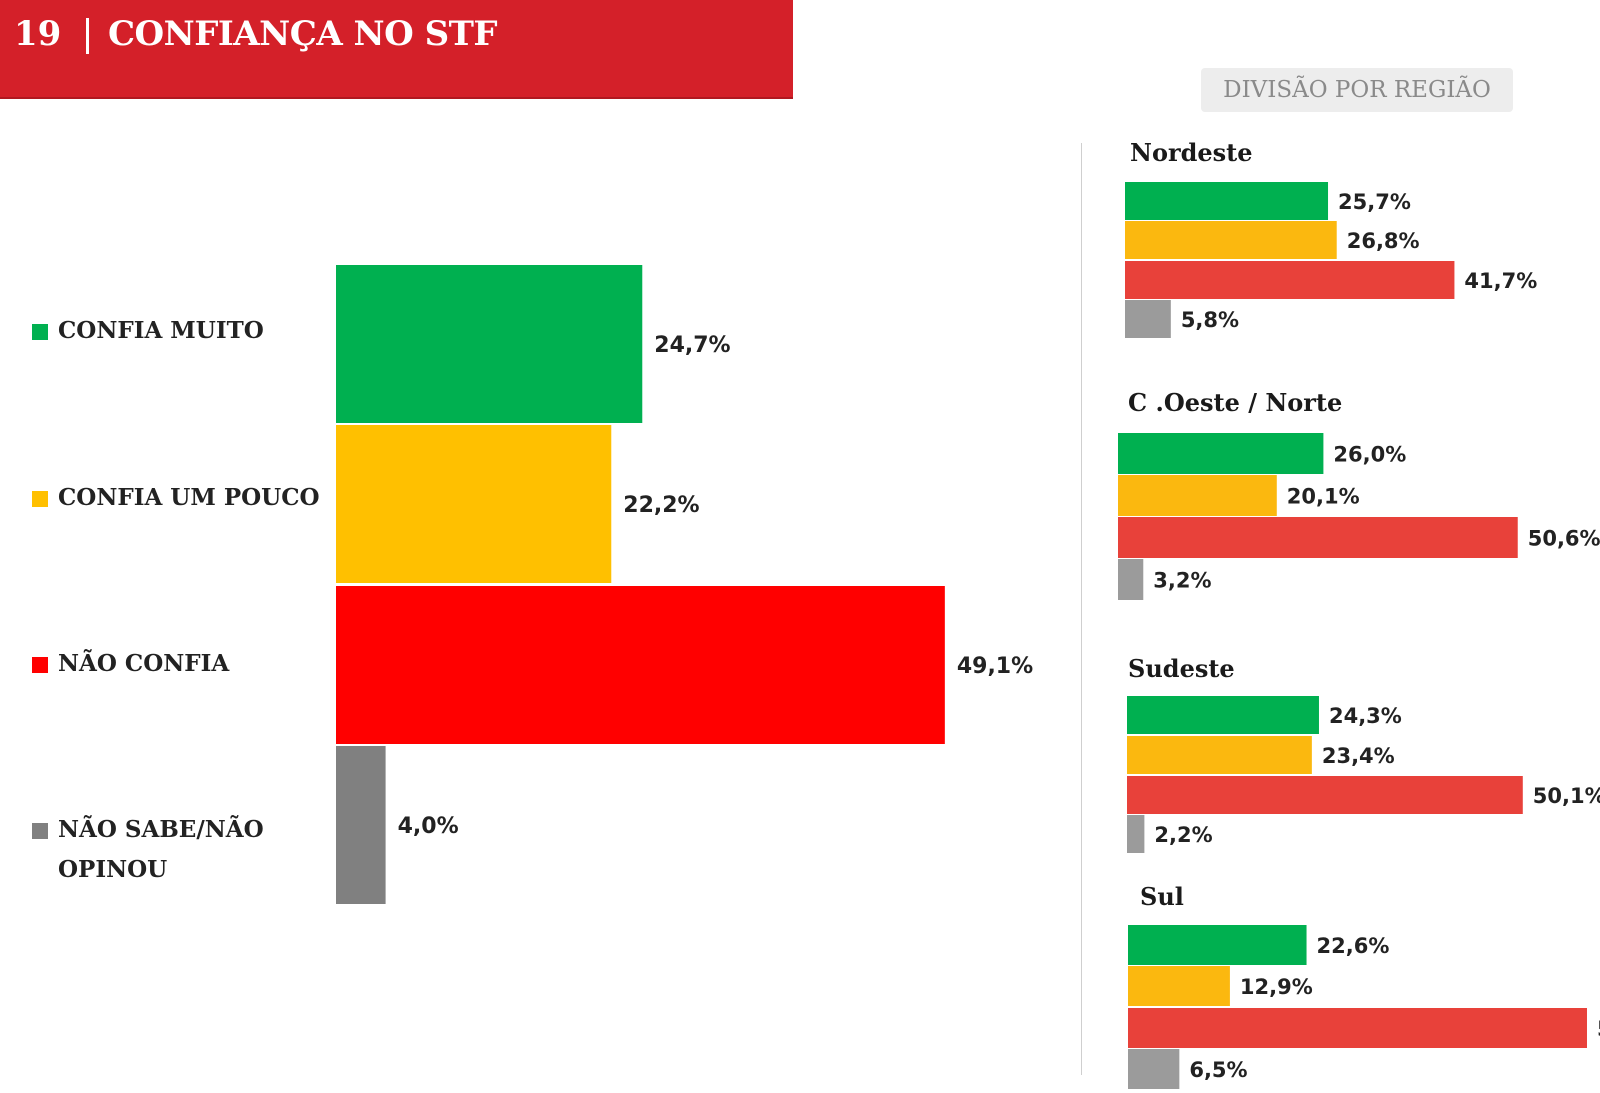  Describe the element at coordinates (995, 666) in the screenshot. I see `data-label: 49,1%` at that location.